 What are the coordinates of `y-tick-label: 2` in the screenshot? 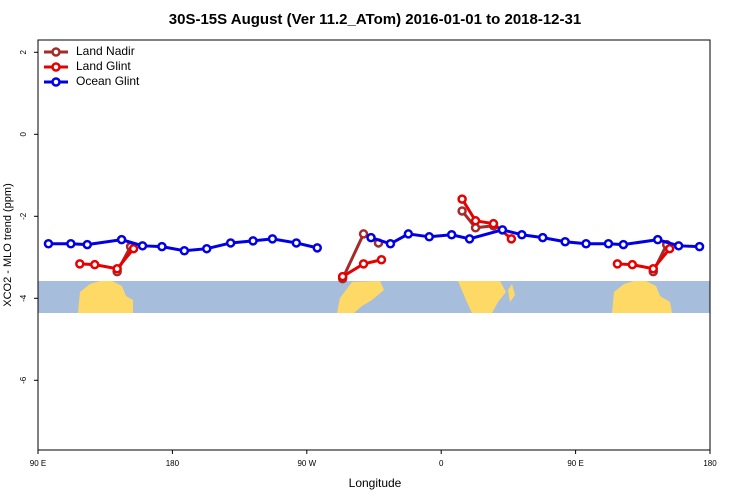 It's located at (23, 52).